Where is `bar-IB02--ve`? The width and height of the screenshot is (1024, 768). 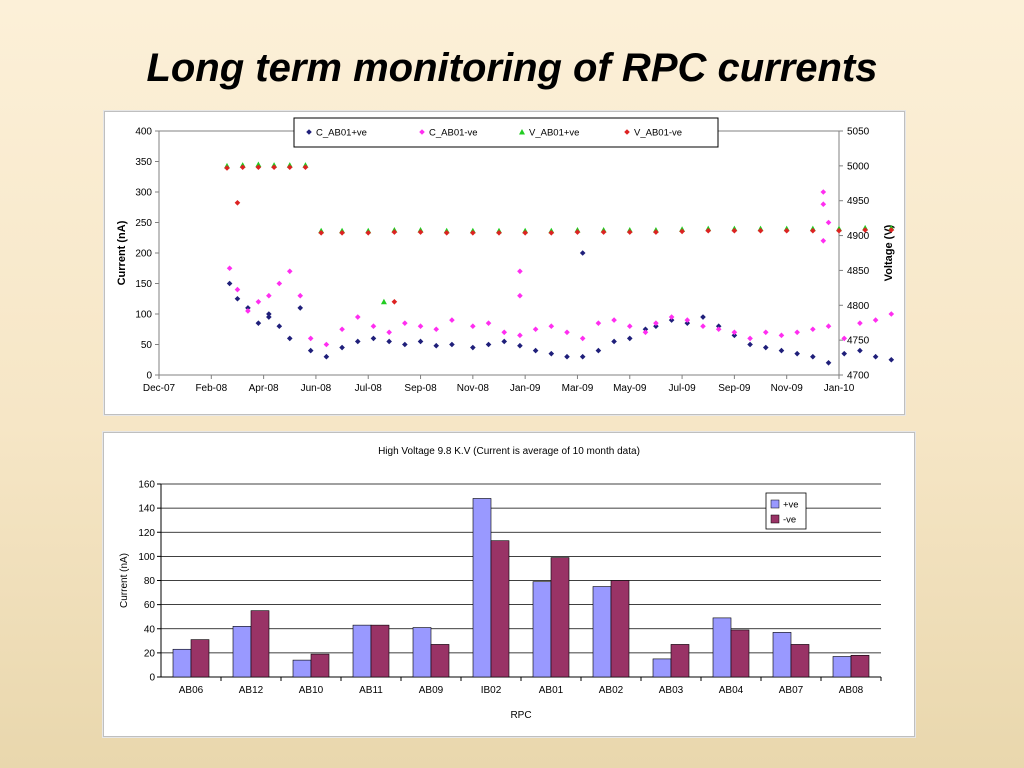 bar-IB02--ve is located at coordinates (500, 609).